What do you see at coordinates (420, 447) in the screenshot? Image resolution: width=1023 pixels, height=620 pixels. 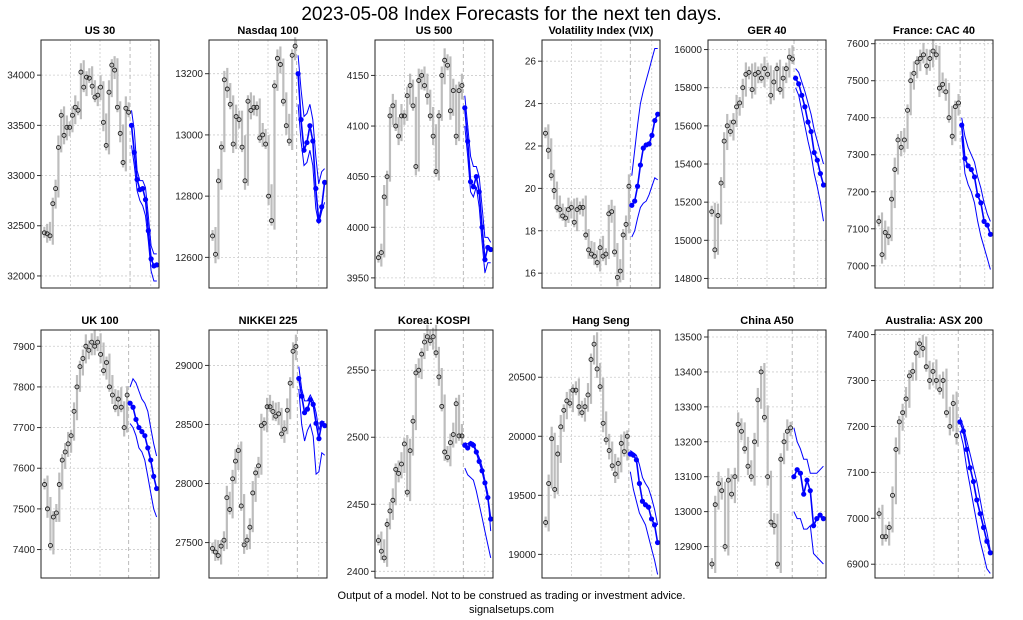 I see `chart-panel: Korea: KOSPI 2400 2450 2500 2550` at bounding box center [420, 447].